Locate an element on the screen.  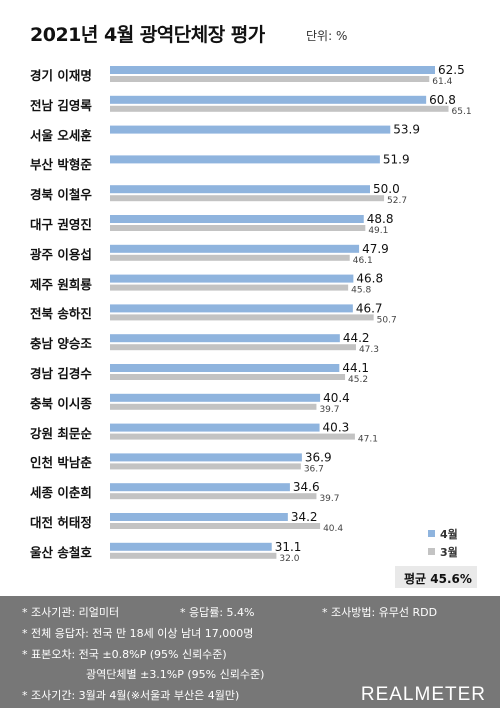
data-label-march: 36.7 is located at coordinates (314, 469).